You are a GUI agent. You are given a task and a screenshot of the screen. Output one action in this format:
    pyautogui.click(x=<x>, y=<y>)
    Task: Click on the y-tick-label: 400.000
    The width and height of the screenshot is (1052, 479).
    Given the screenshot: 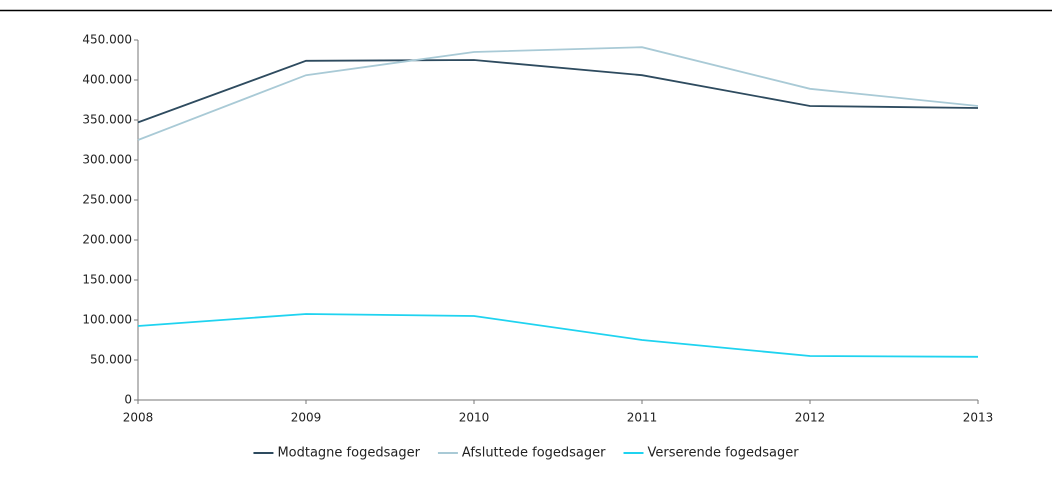 What is the action you would take?
    pyautogui.click(x=107, y=80)
    